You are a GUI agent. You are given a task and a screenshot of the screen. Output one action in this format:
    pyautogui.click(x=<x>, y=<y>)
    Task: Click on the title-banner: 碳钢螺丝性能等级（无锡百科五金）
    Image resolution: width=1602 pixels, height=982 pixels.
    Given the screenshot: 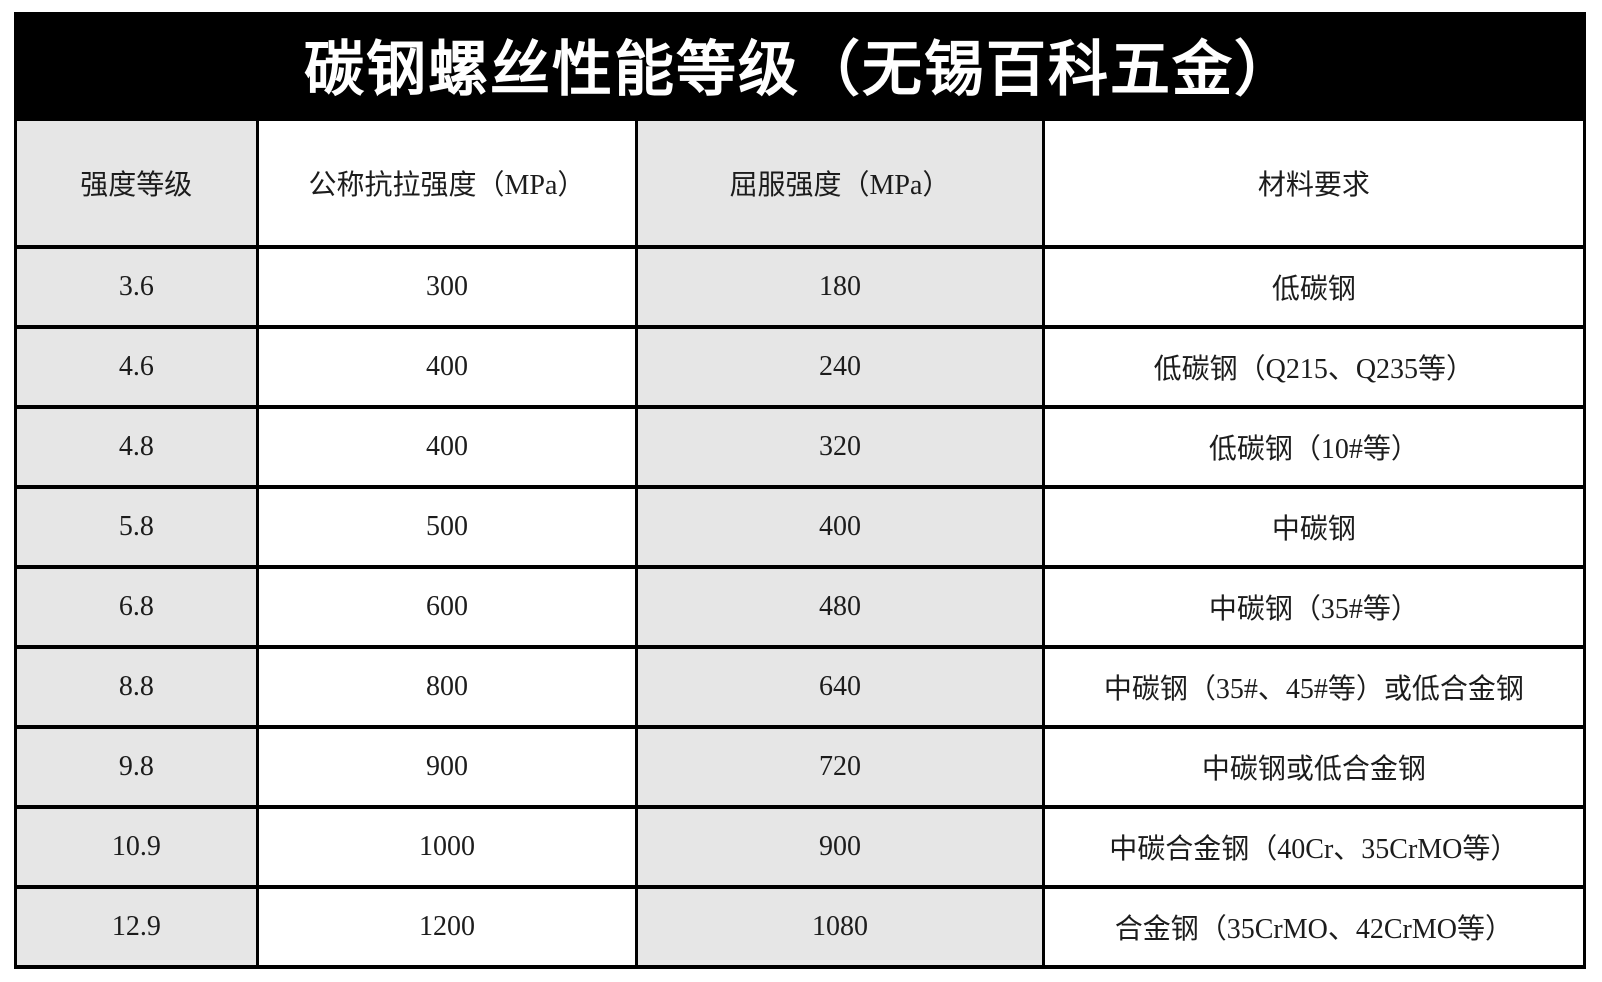 What is the action you would take?
    pyautogui.click(x=800, y=64)
    